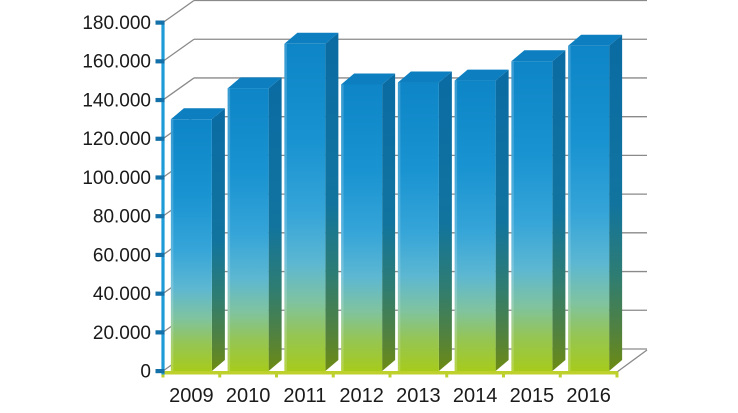 The height and width of the screenshot is (413, 738). What do you see at coordinates (390, 396) in the screenshot?
I see `x-tick-labels: 2009 2010 2011 2012 2013 2014 2015 2016` at bounding box center [390, 396].